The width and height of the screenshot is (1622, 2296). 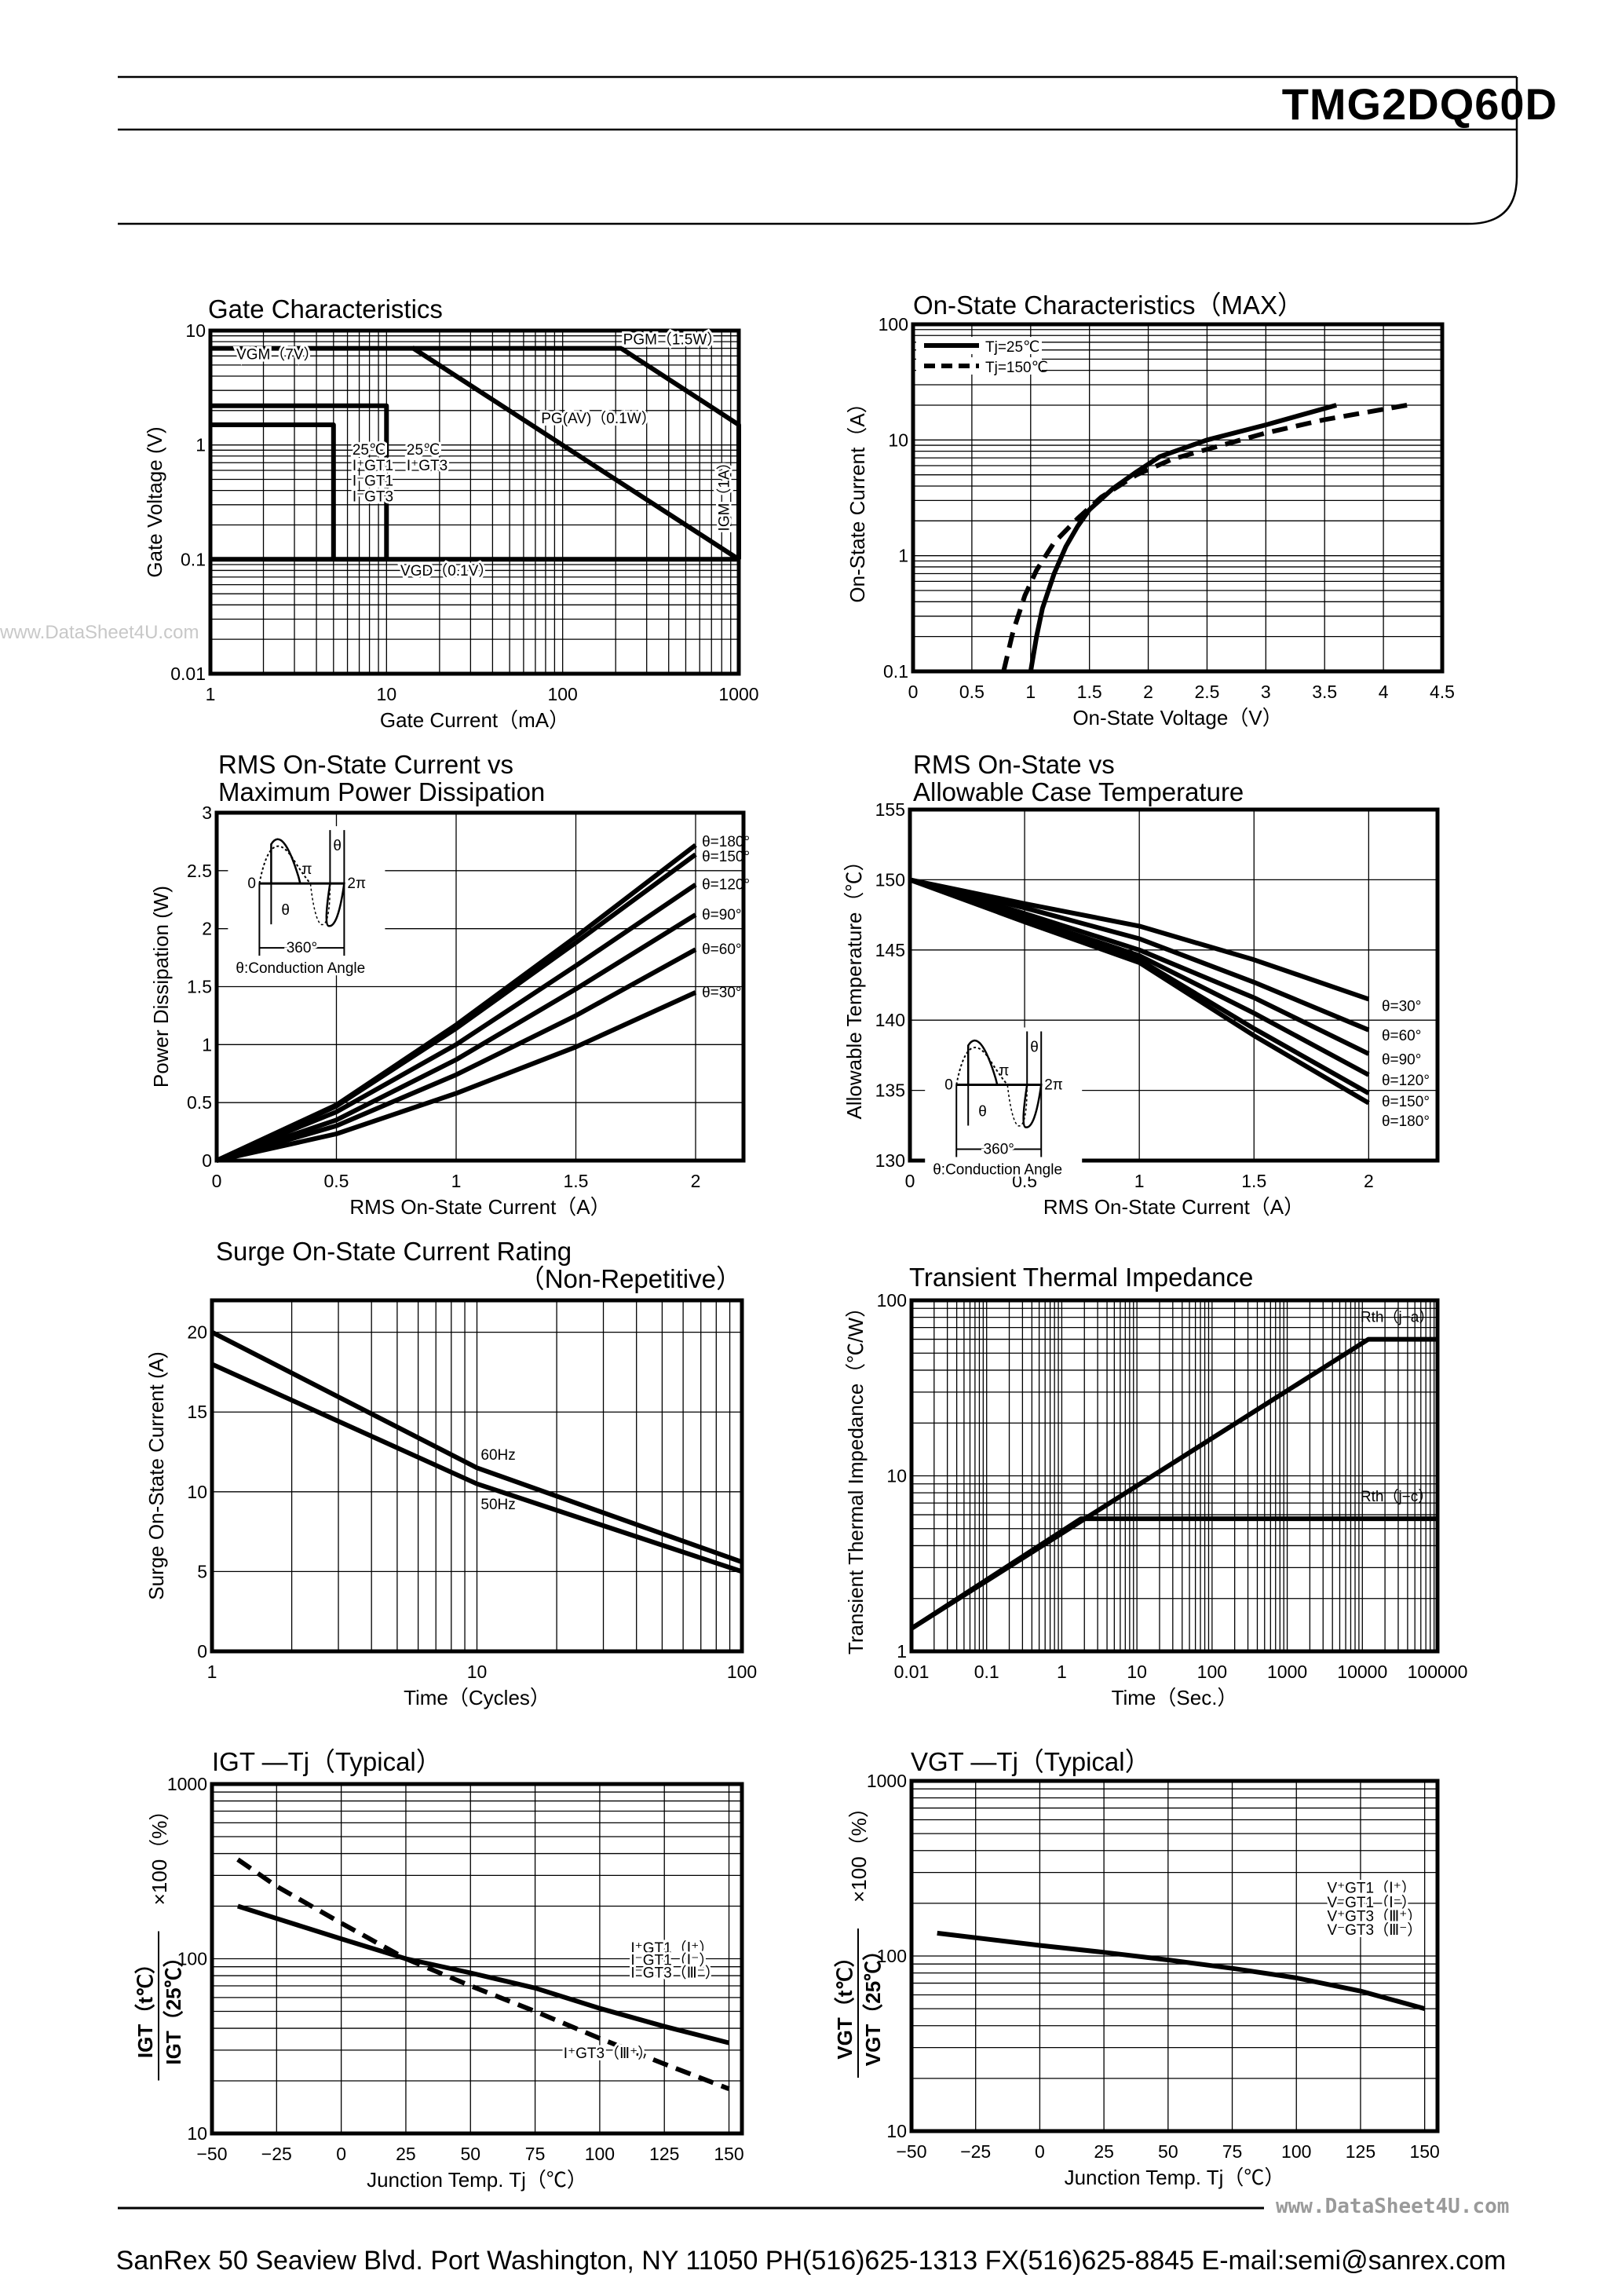 What do you see at coordinates (173, 2006) in the screenshot?
I see `y-label-denominator: IGT（25℃）` at bounding box center [173, 2006].